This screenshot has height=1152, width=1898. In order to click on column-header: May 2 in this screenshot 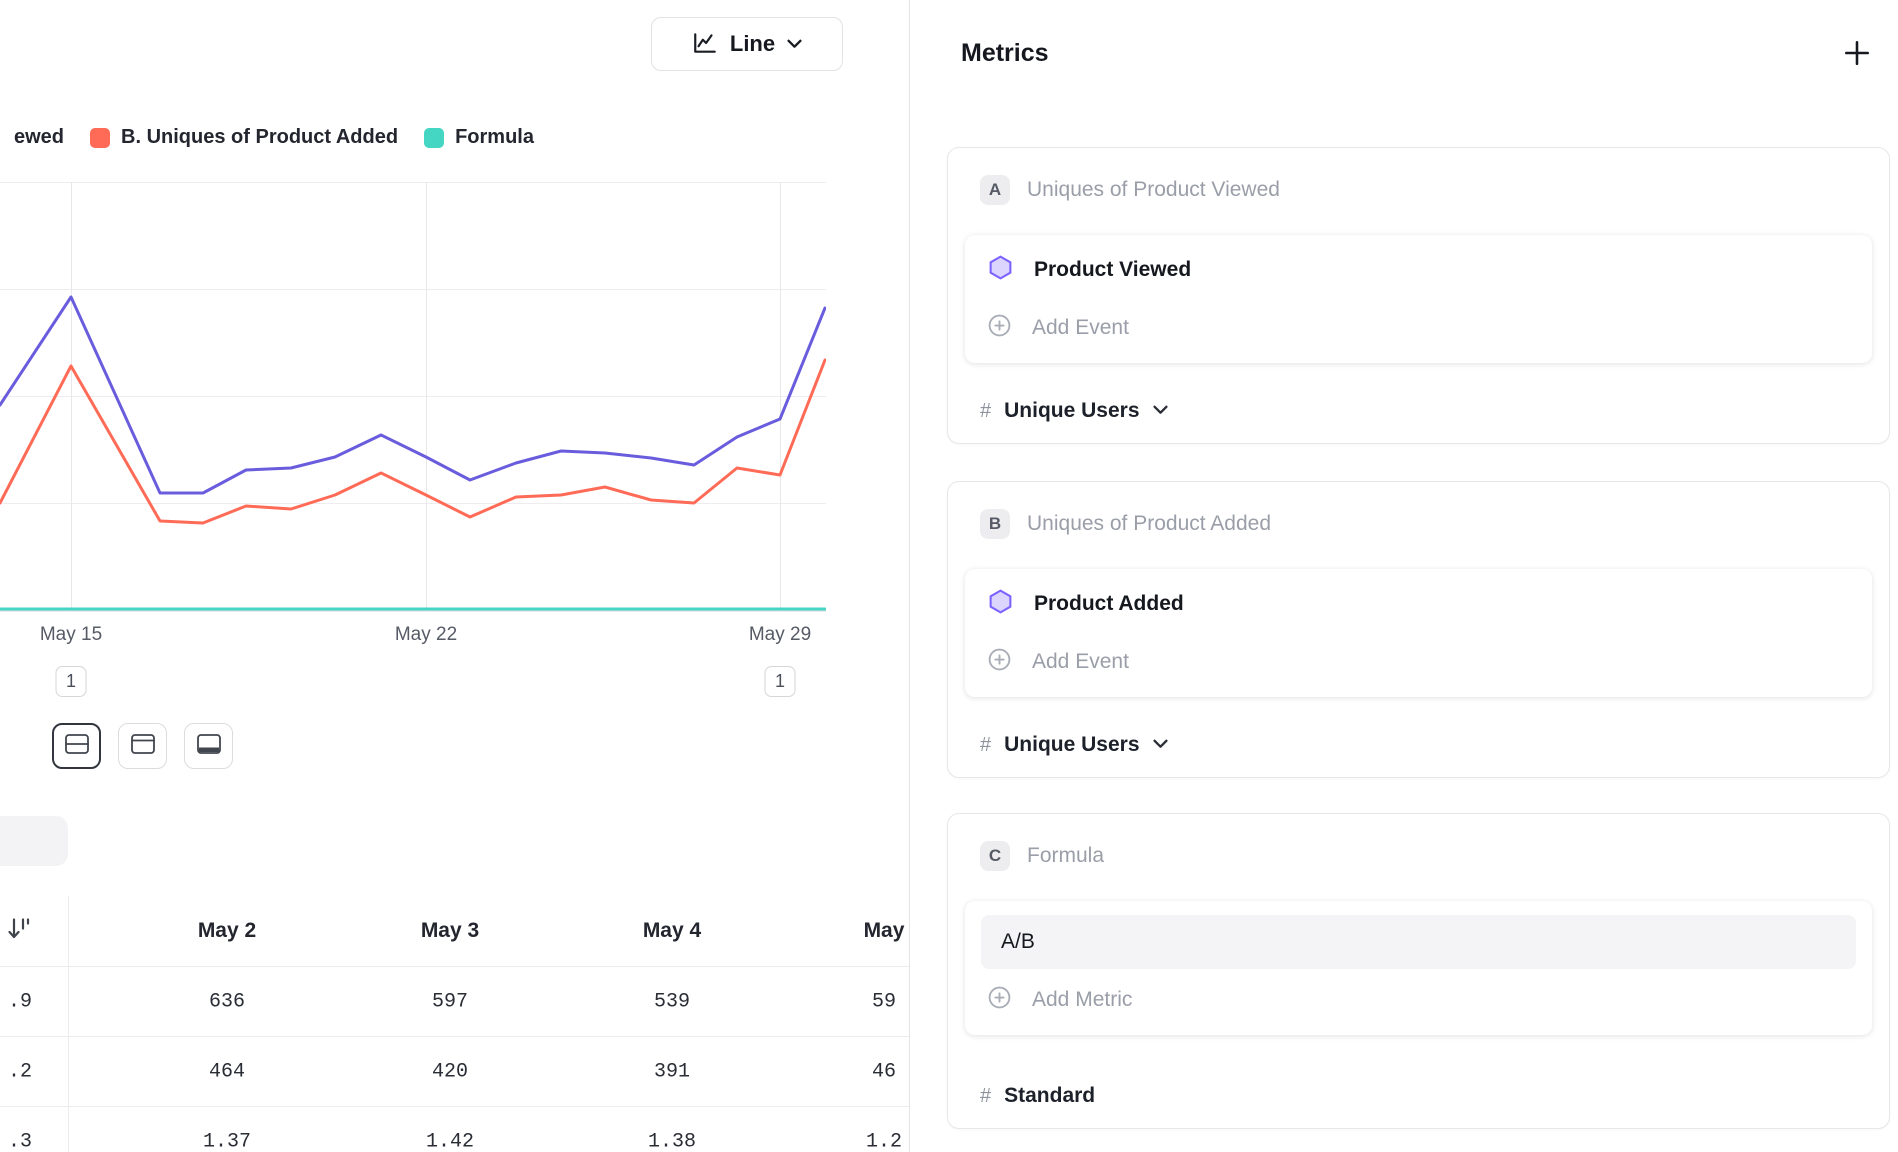, I will do `click(227, 930)`.